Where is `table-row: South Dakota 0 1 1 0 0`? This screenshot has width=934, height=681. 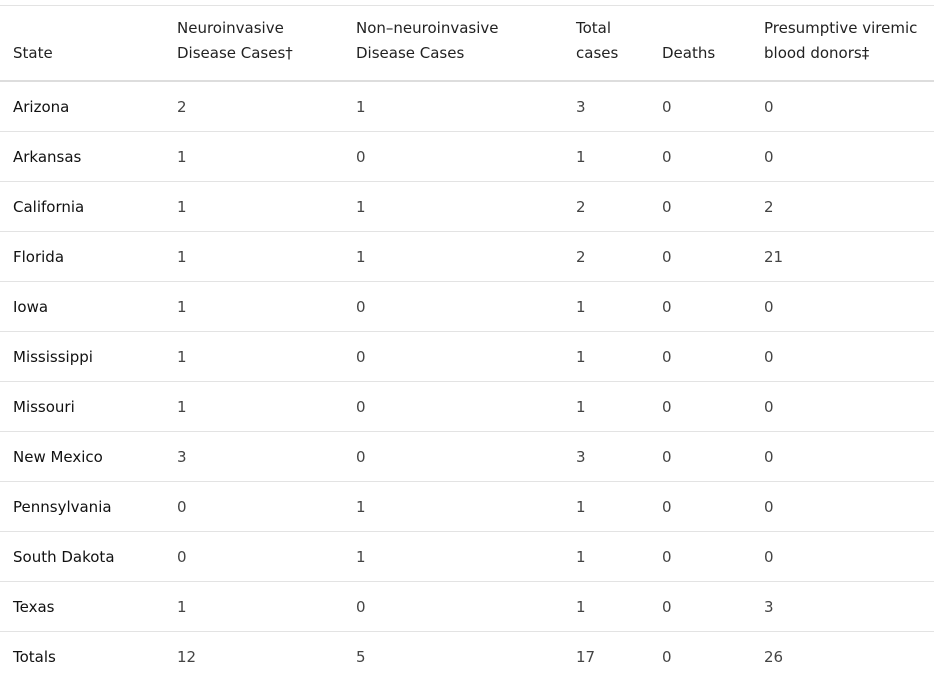 table-row: South Dakota 0 1 1 0 0 is located at coordinates (467, 556).